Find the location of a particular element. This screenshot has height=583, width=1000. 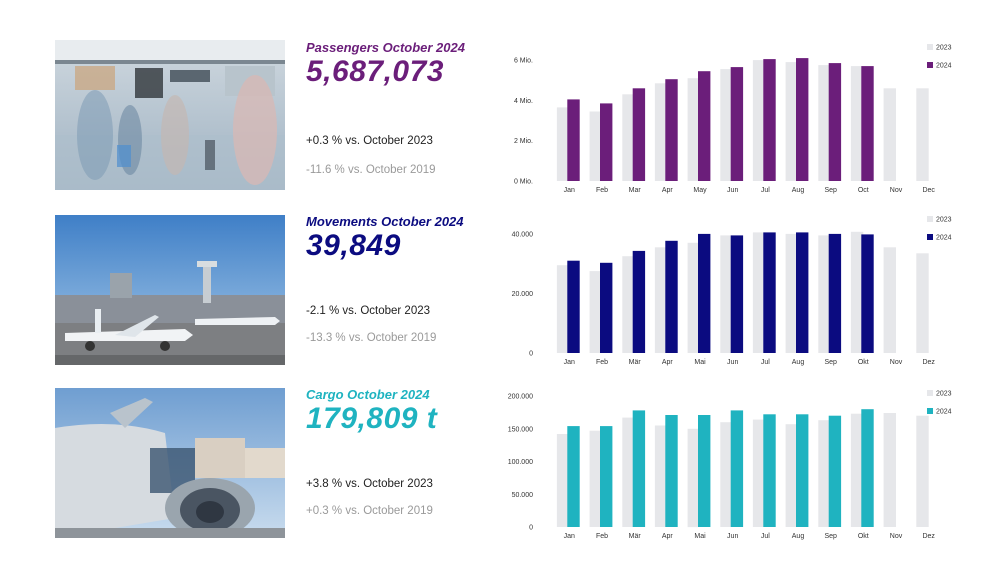

bar-2024-May is located at coordinates (704, 126).